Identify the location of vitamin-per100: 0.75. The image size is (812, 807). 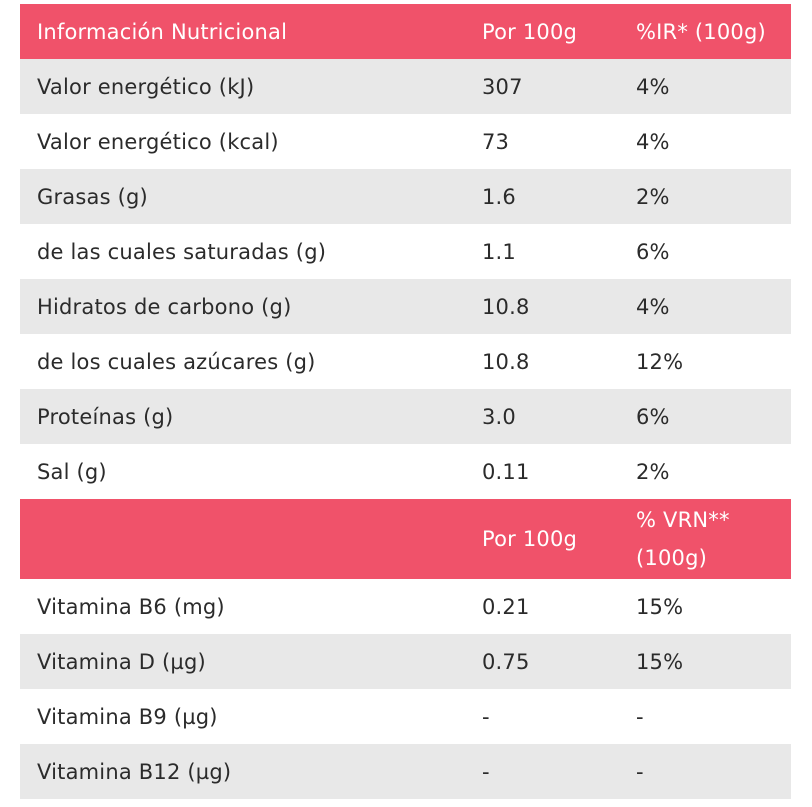
(506, 661).